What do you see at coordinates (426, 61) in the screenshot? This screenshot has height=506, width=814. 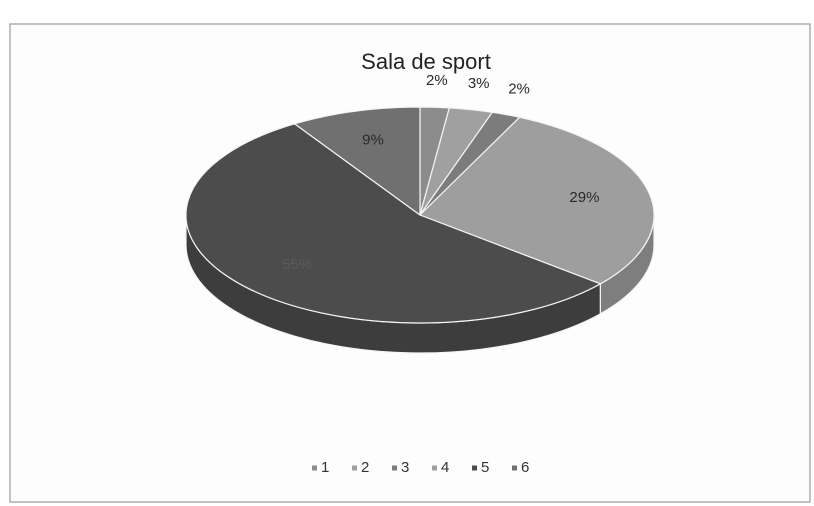 I see `chart-title: Sala de sport` at bounding box center [426, 61].